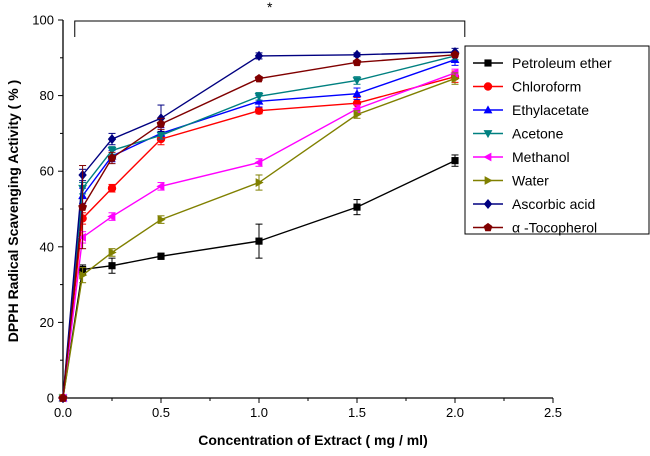  Describe the element at coordinates (259, 412) in the screenshot. I see `x-tick-label: 1.0` at that location.